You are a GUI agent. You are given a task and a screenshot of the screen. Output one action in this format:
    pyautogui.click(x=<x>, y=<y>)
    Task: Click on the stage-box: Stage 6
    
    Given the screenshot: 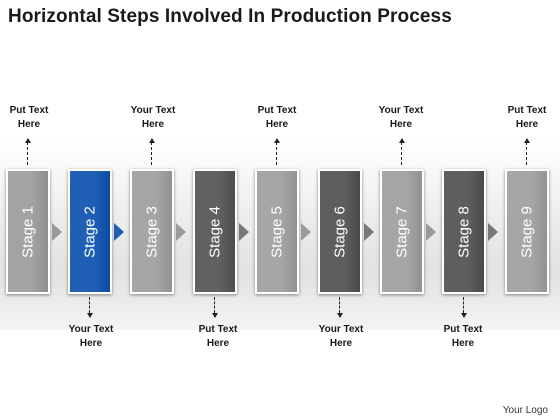 What is the action you would take?
    pyautogui.click(x=340, y=231)
    